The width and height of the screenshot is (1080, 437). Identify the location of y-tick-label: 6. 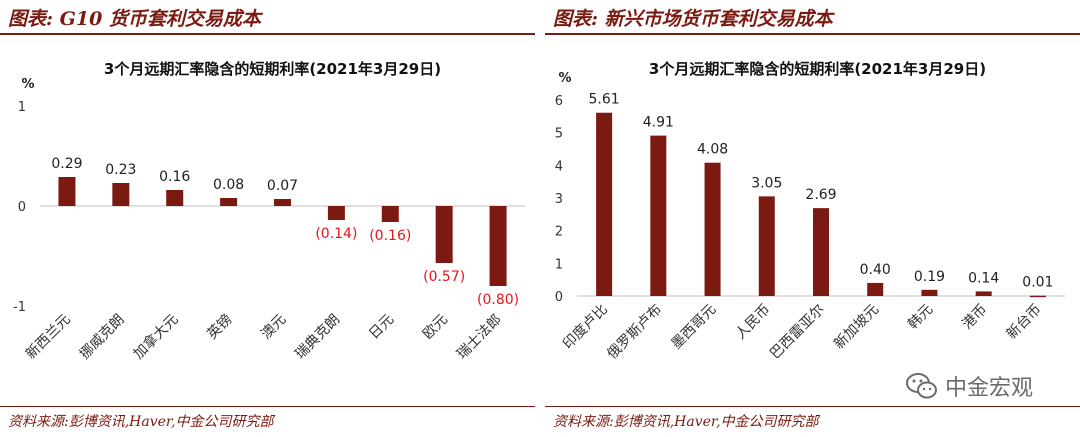
(559, 101).